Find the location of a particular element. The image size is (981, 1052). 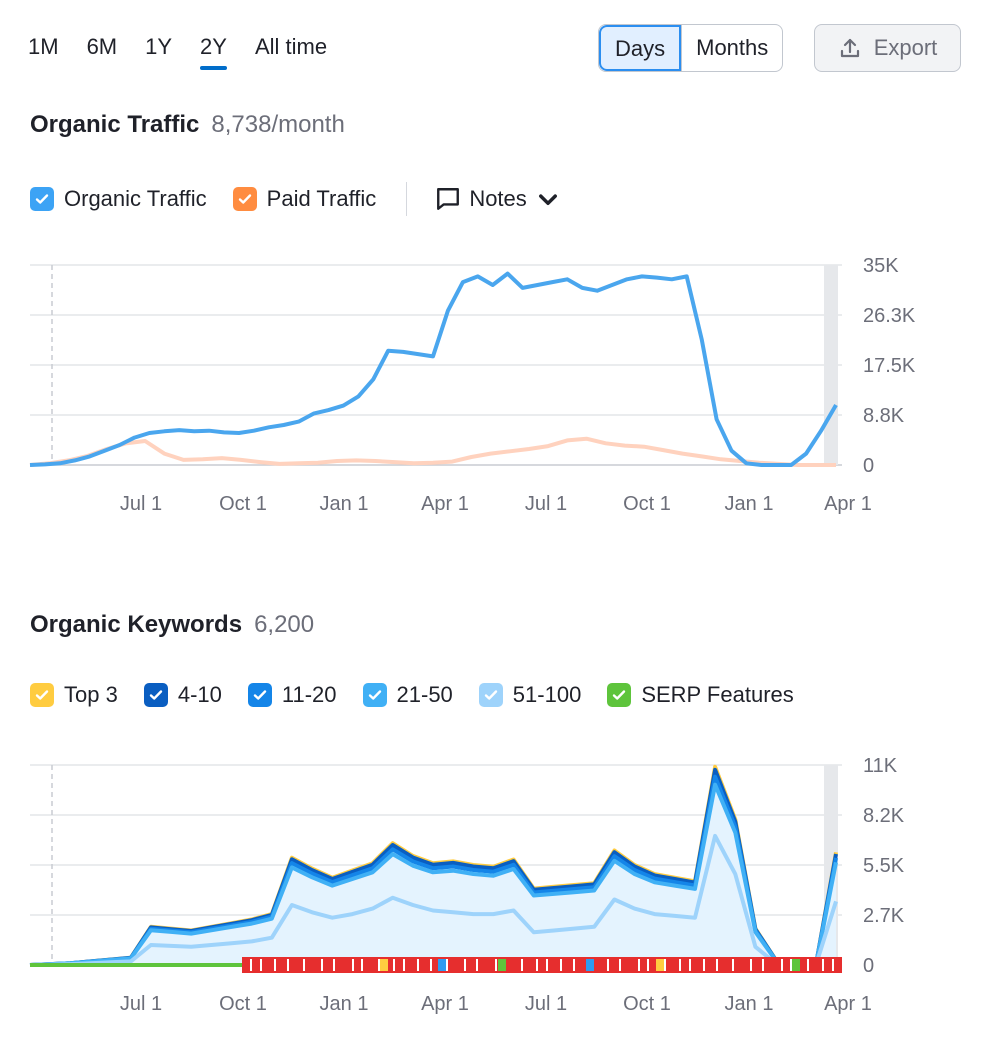

traffic-legend: Organic Traffic Paid Traffic Notes is located at coordinates (299, 199).